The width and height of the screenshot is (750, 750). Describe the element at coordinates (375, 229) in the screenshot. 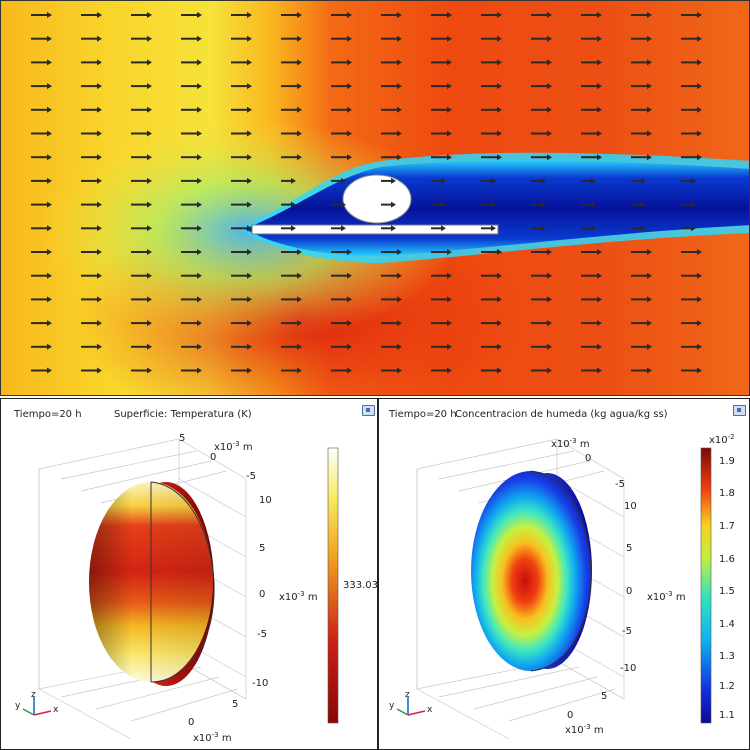

I see `sample-tray` at that location.